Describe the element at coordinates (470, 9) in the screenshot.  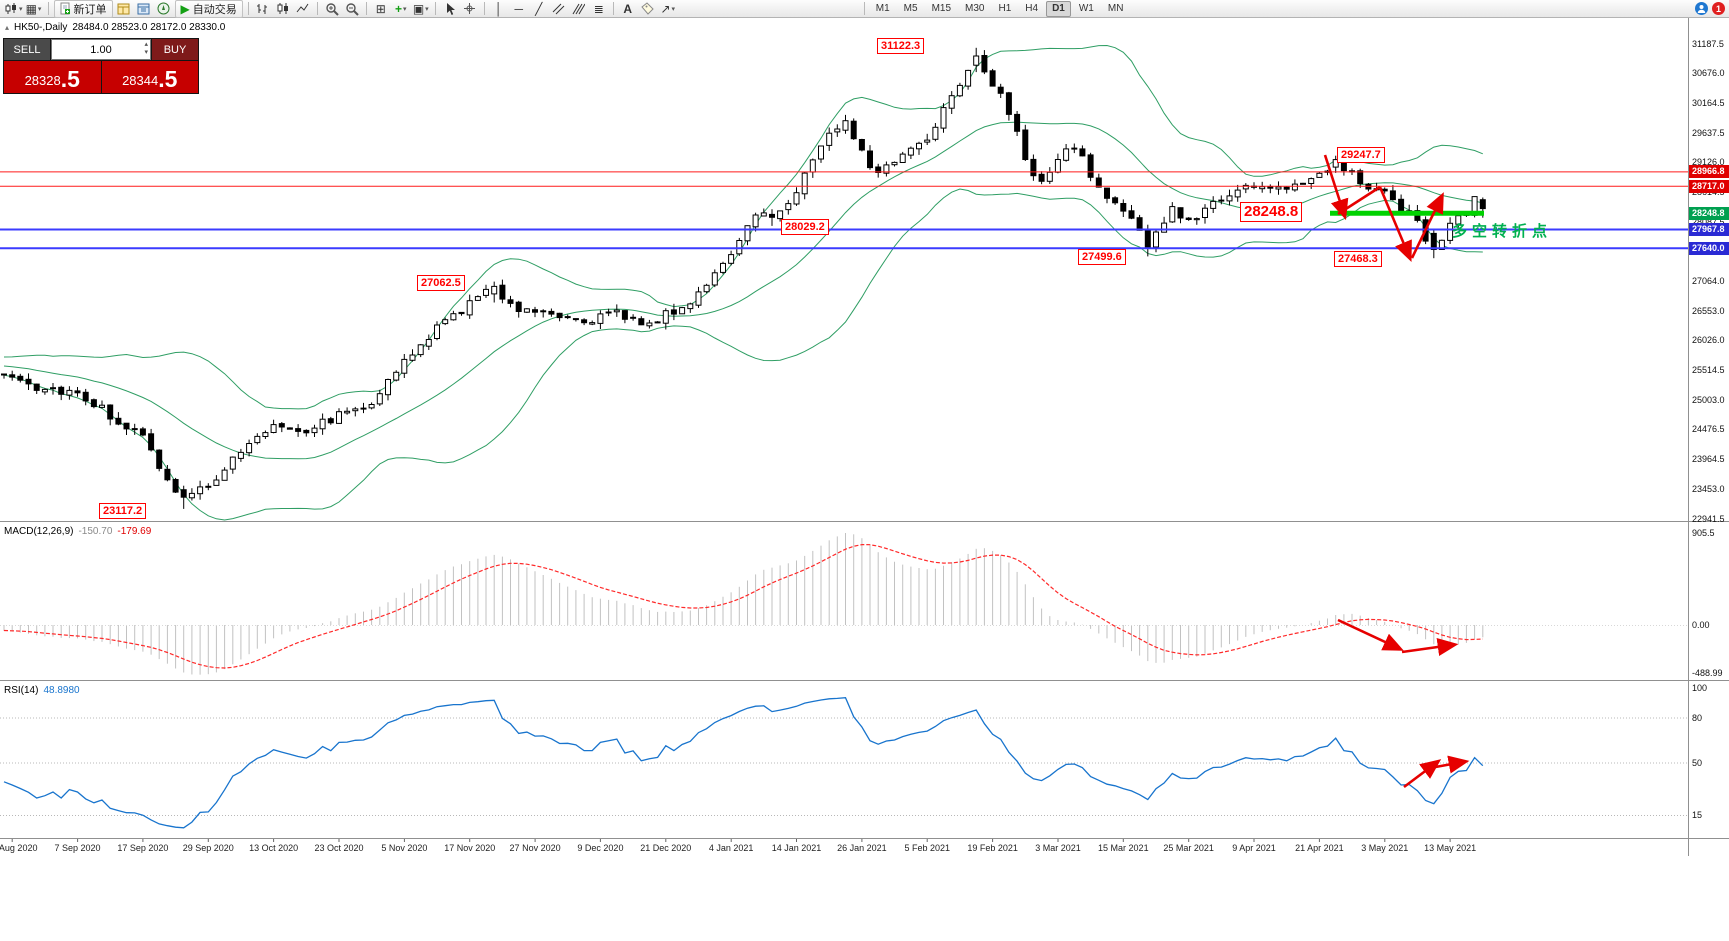
I see `crosshair-icon` at that location.